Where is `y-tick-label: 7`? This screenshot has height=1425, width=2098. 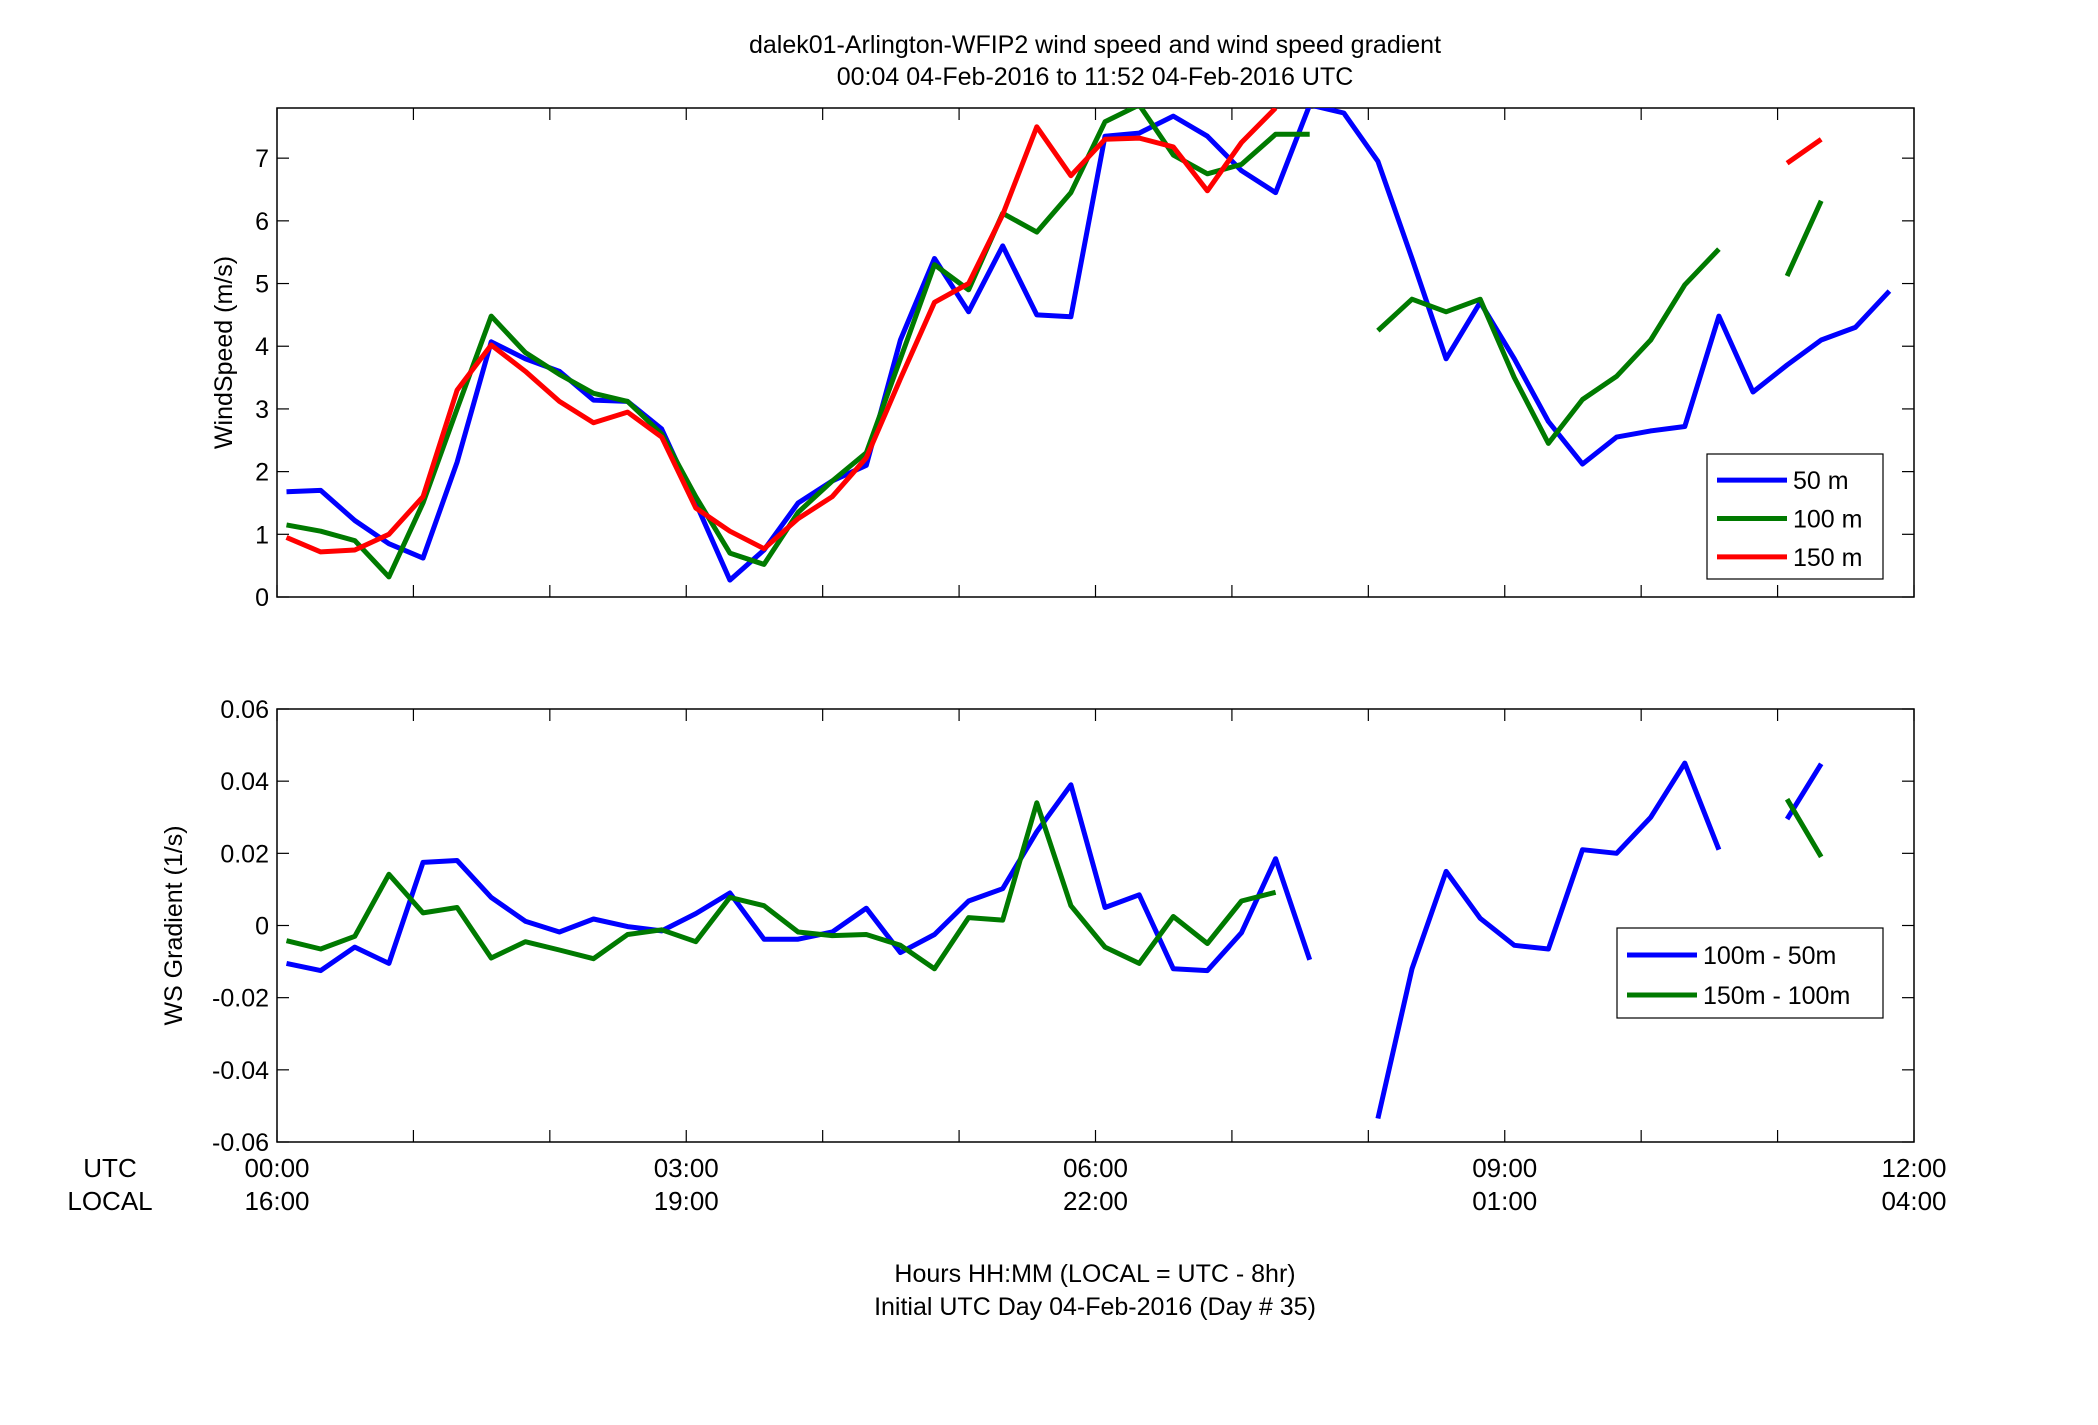 y-tick-label: 7 is located at coordinates (262, 159).